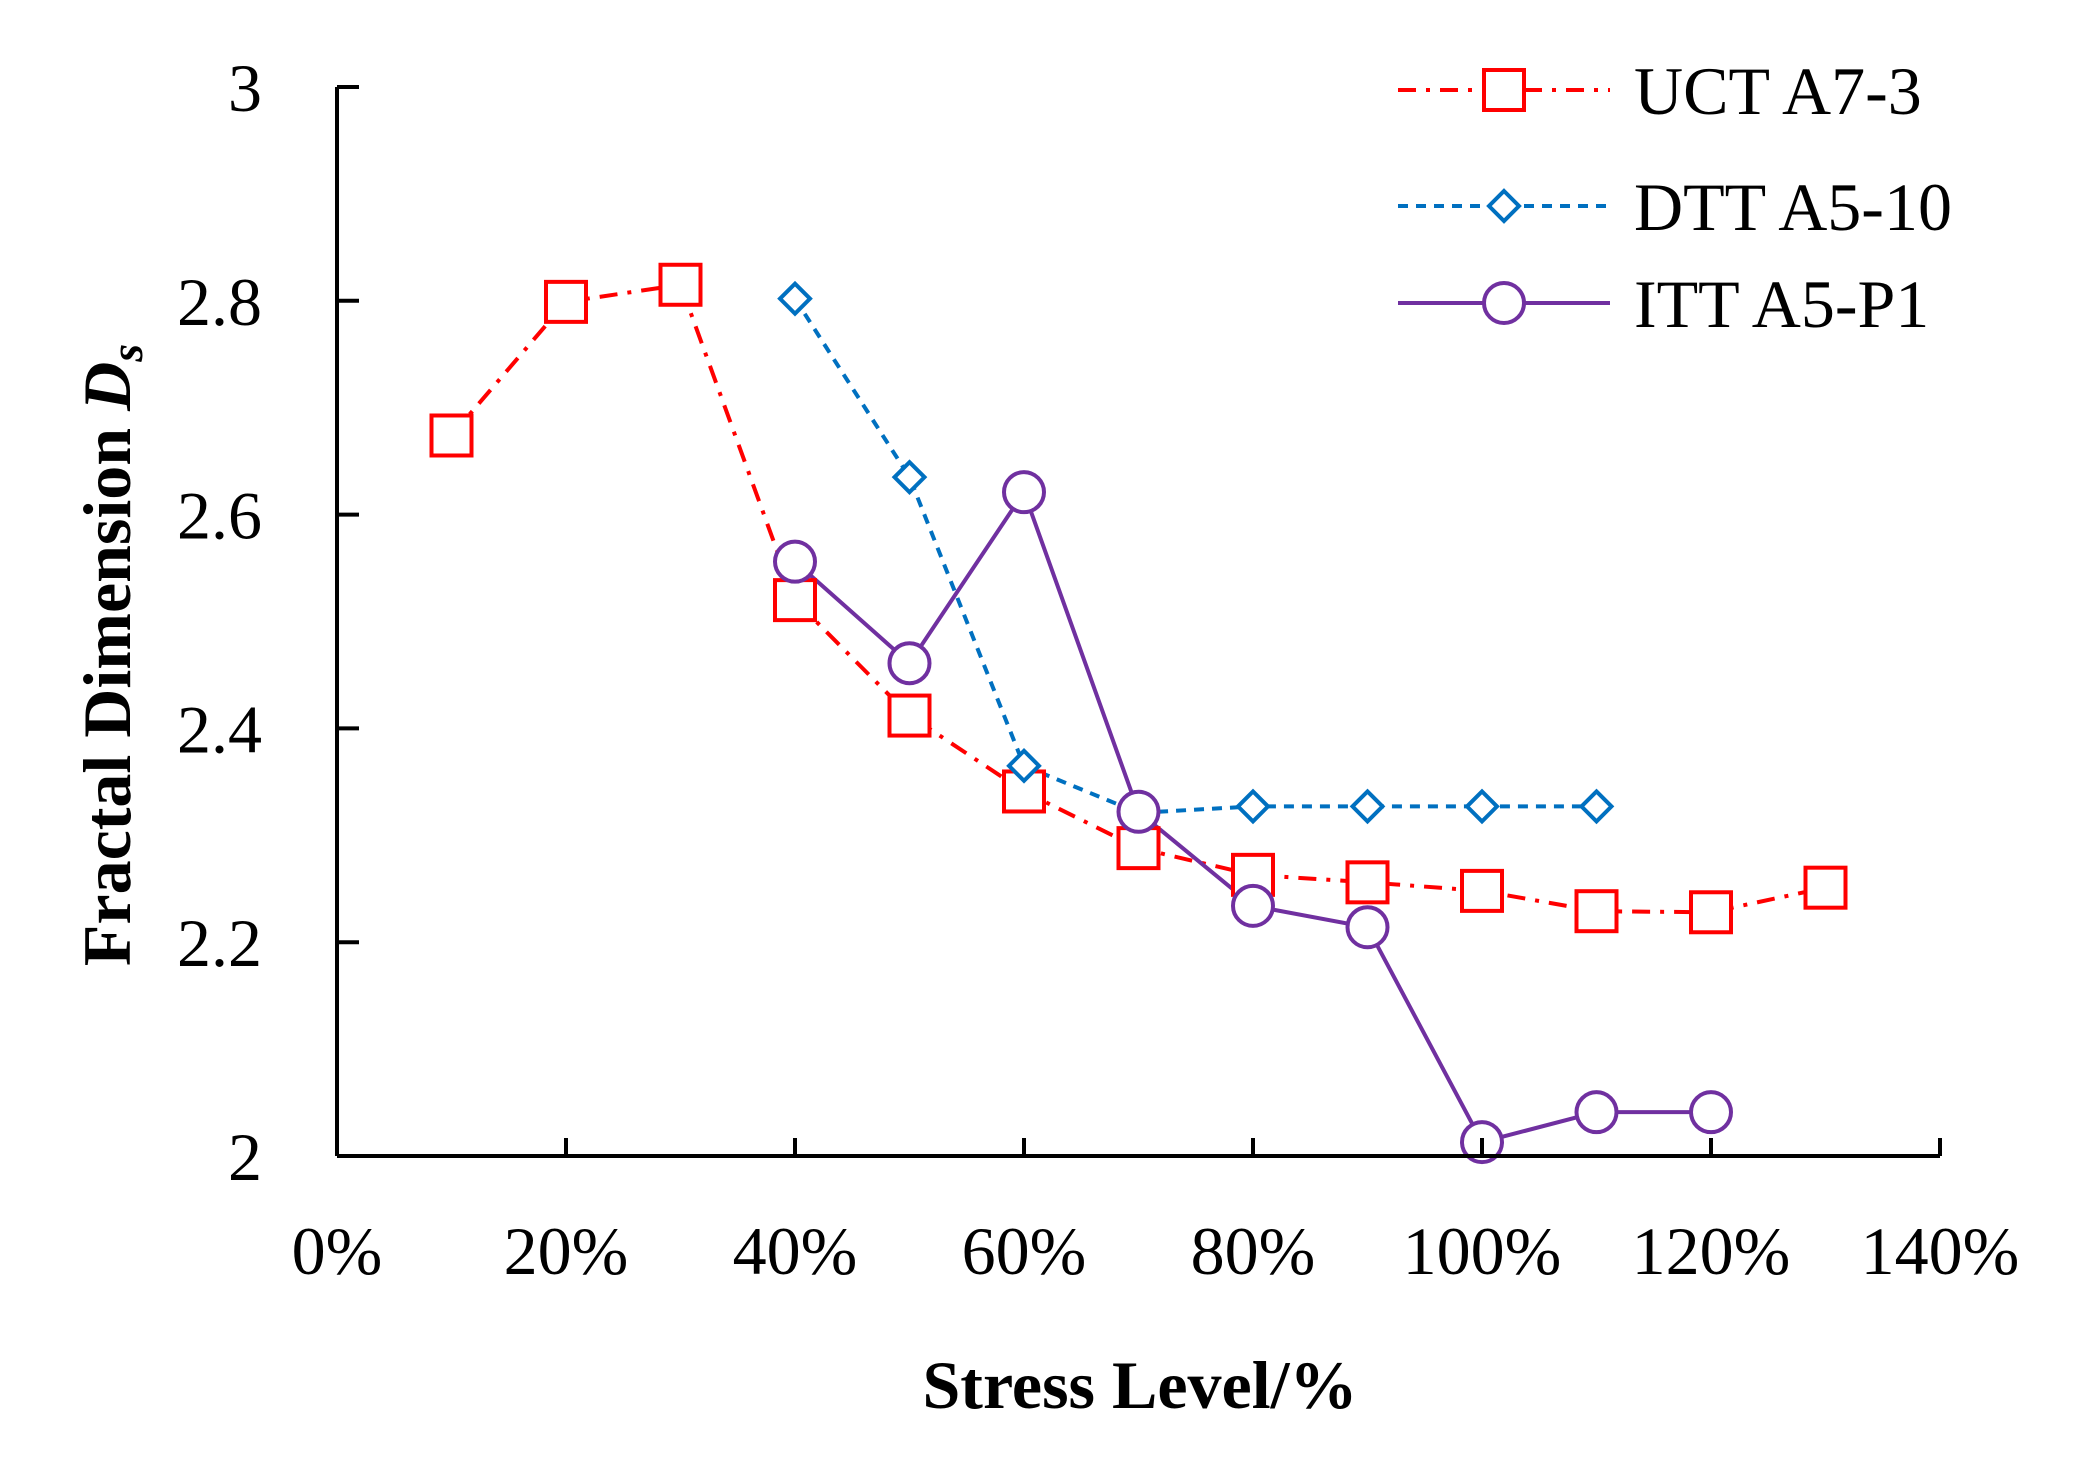 The height and width of the screenshot is (1462, 2095). What do you see at coordinates (219, 943) in the screenshot?
I see `y-tick-label: 2.2` at bounding box center [219, 943].